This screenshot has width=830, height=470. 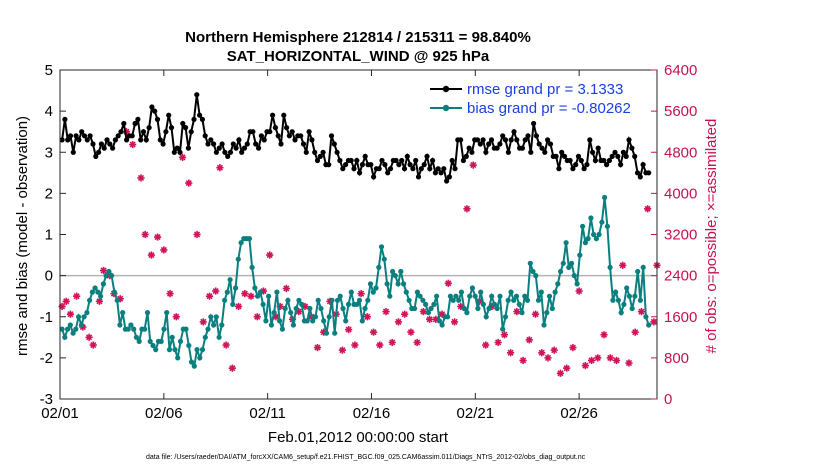 I want to click on y-right-tick-label: 800, so click(x=676, y=358).